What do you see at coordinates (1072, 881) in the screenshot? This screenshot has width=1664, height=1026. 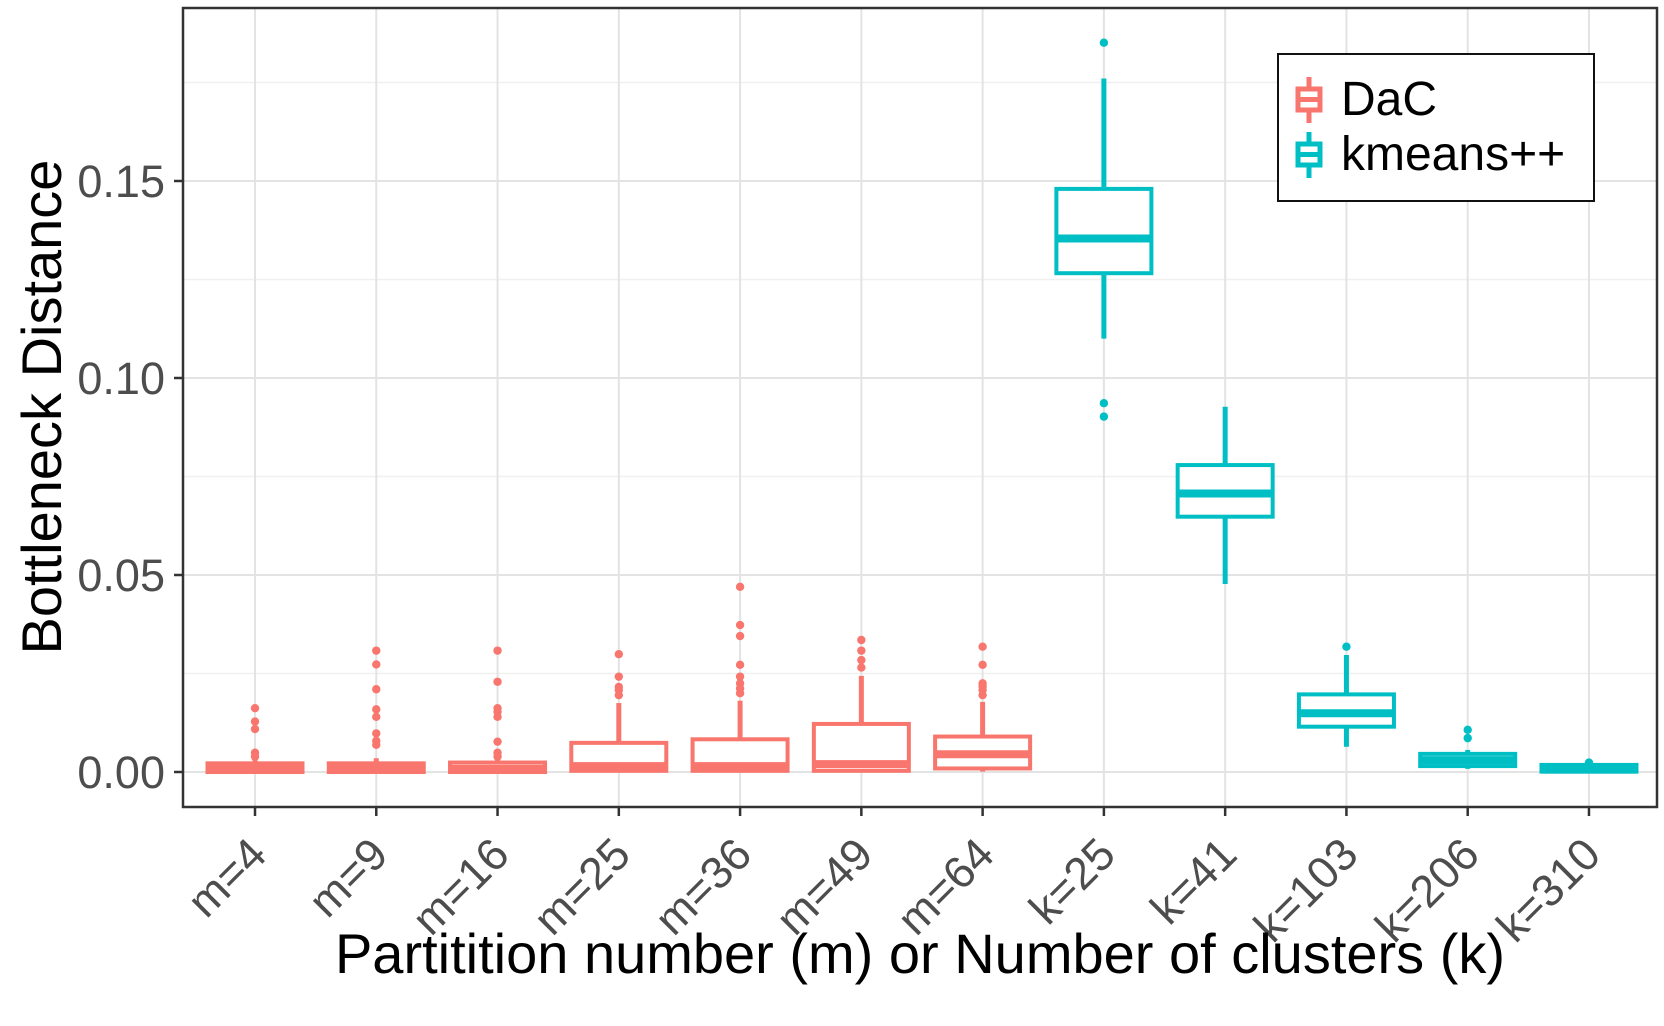 I see `x-tick-label: k=25` at bounding box center [1072, 881].